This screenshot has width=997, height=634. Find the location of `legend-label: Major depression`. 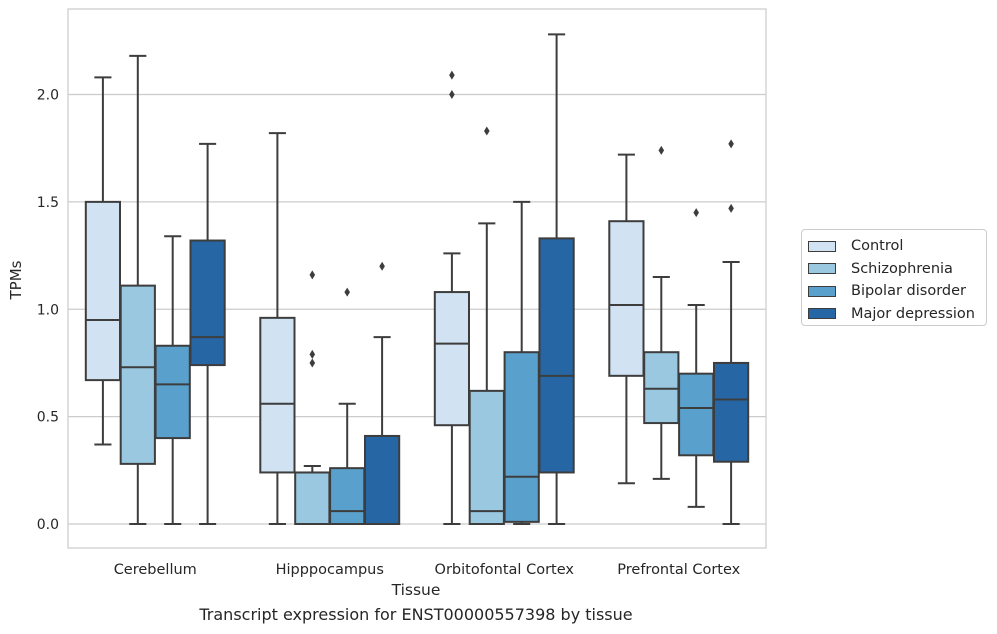

legend-label: Major depression is located at coordinates (913, 313).